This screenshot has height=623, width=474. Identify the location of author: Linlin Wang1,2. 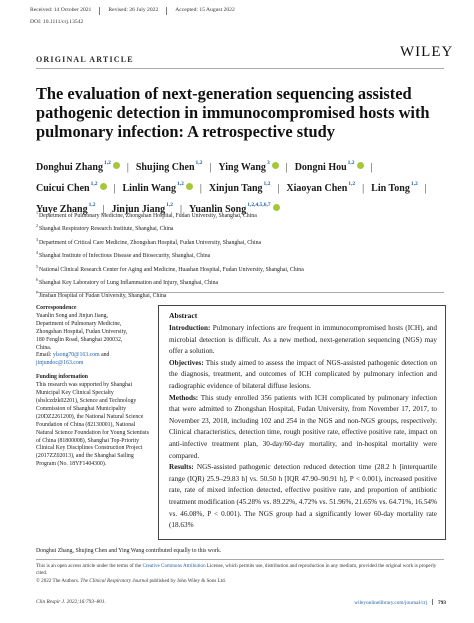
(158, 186).